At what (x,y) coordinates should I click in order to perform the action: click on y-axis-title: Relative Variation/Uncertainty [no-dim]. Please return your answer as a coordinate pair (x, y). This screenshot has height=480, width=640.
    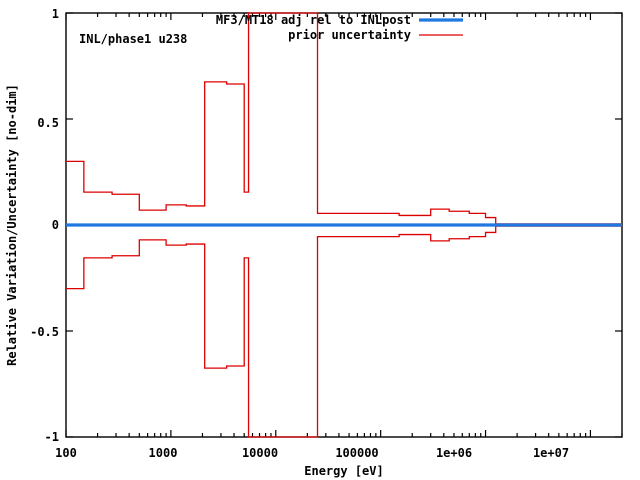
    Looking at the image, I should click on (12, 225).